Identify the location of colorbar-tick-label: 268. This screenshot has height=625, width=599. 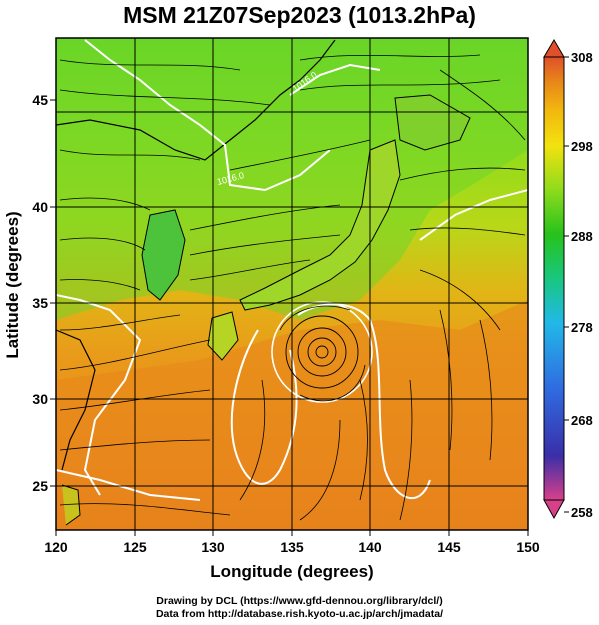
(582, 420).